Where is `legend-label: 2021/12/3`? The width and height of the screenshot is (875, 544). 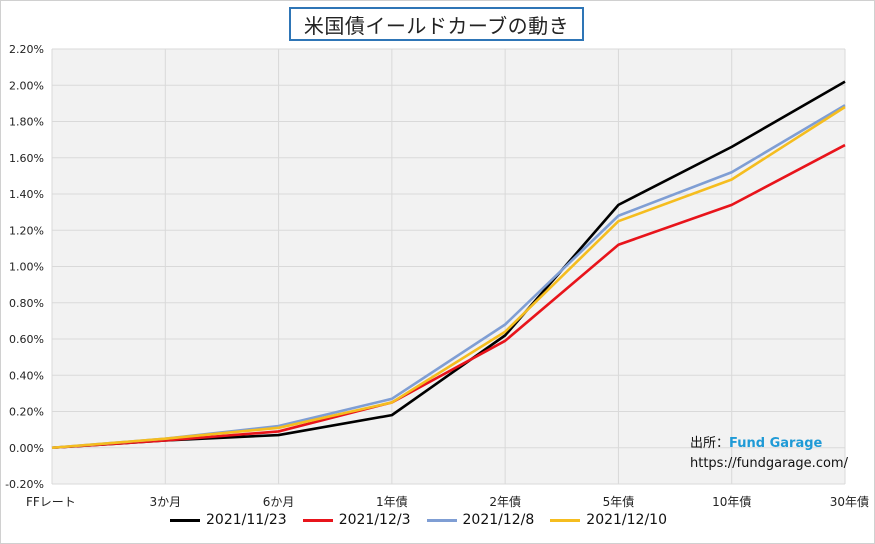
legend-label: 2021/12/3 is located at coordinates (374, 520).